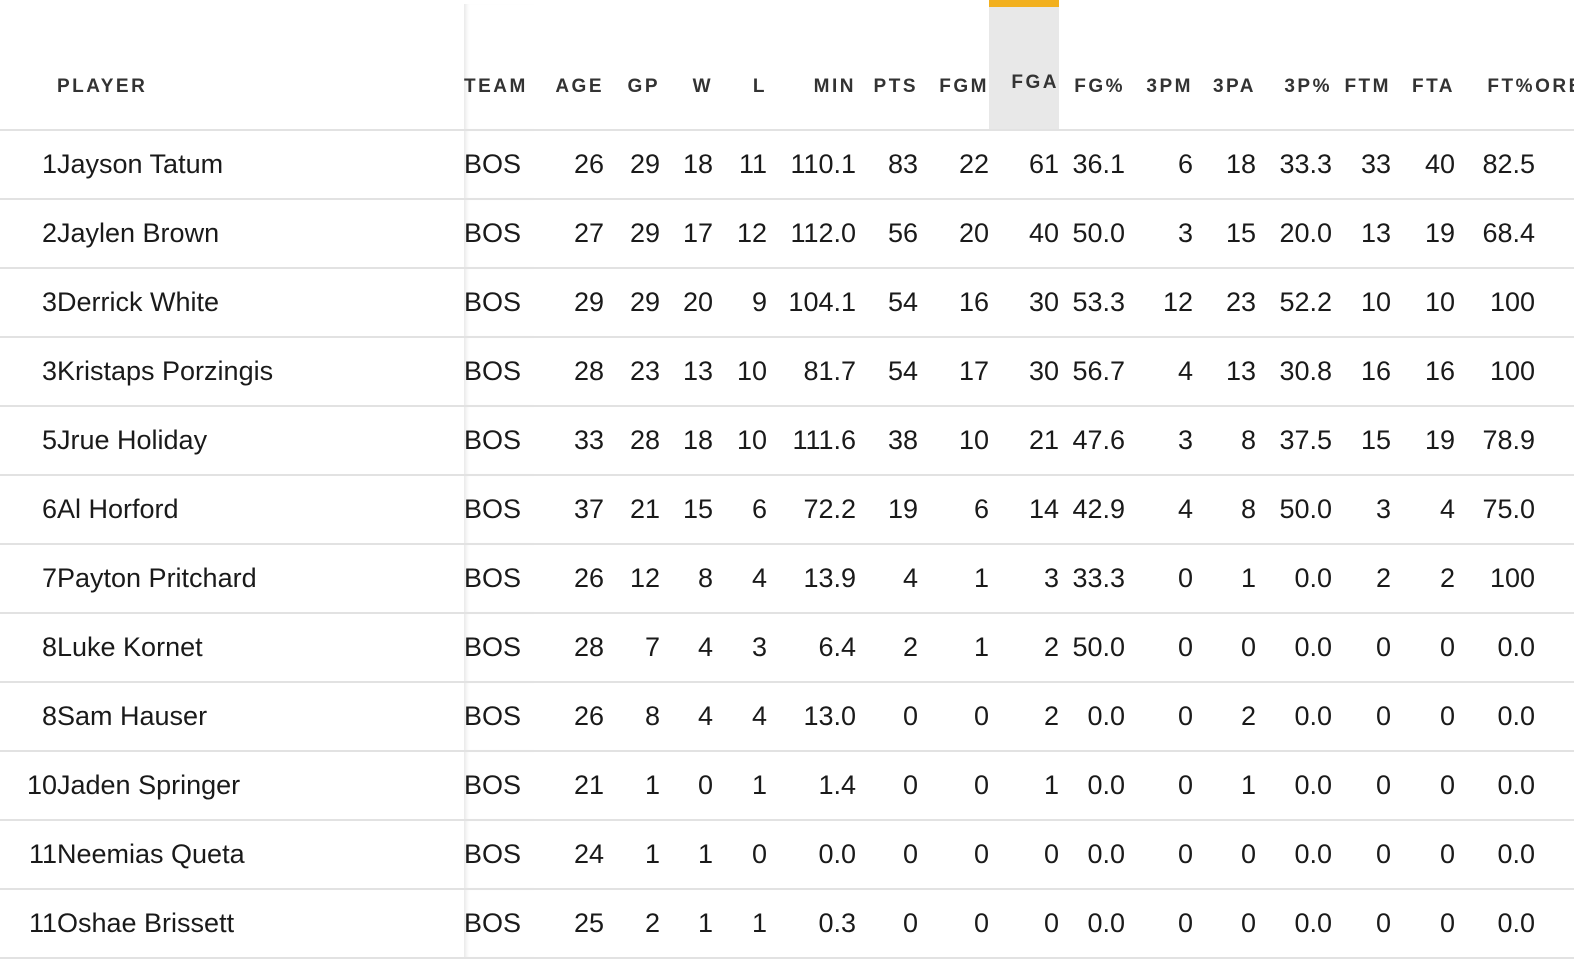 Image resolution: width=1574 pixels, height=959 pixels. I want to click on cell-fg-pct: 50.0, so click(1092, 233).